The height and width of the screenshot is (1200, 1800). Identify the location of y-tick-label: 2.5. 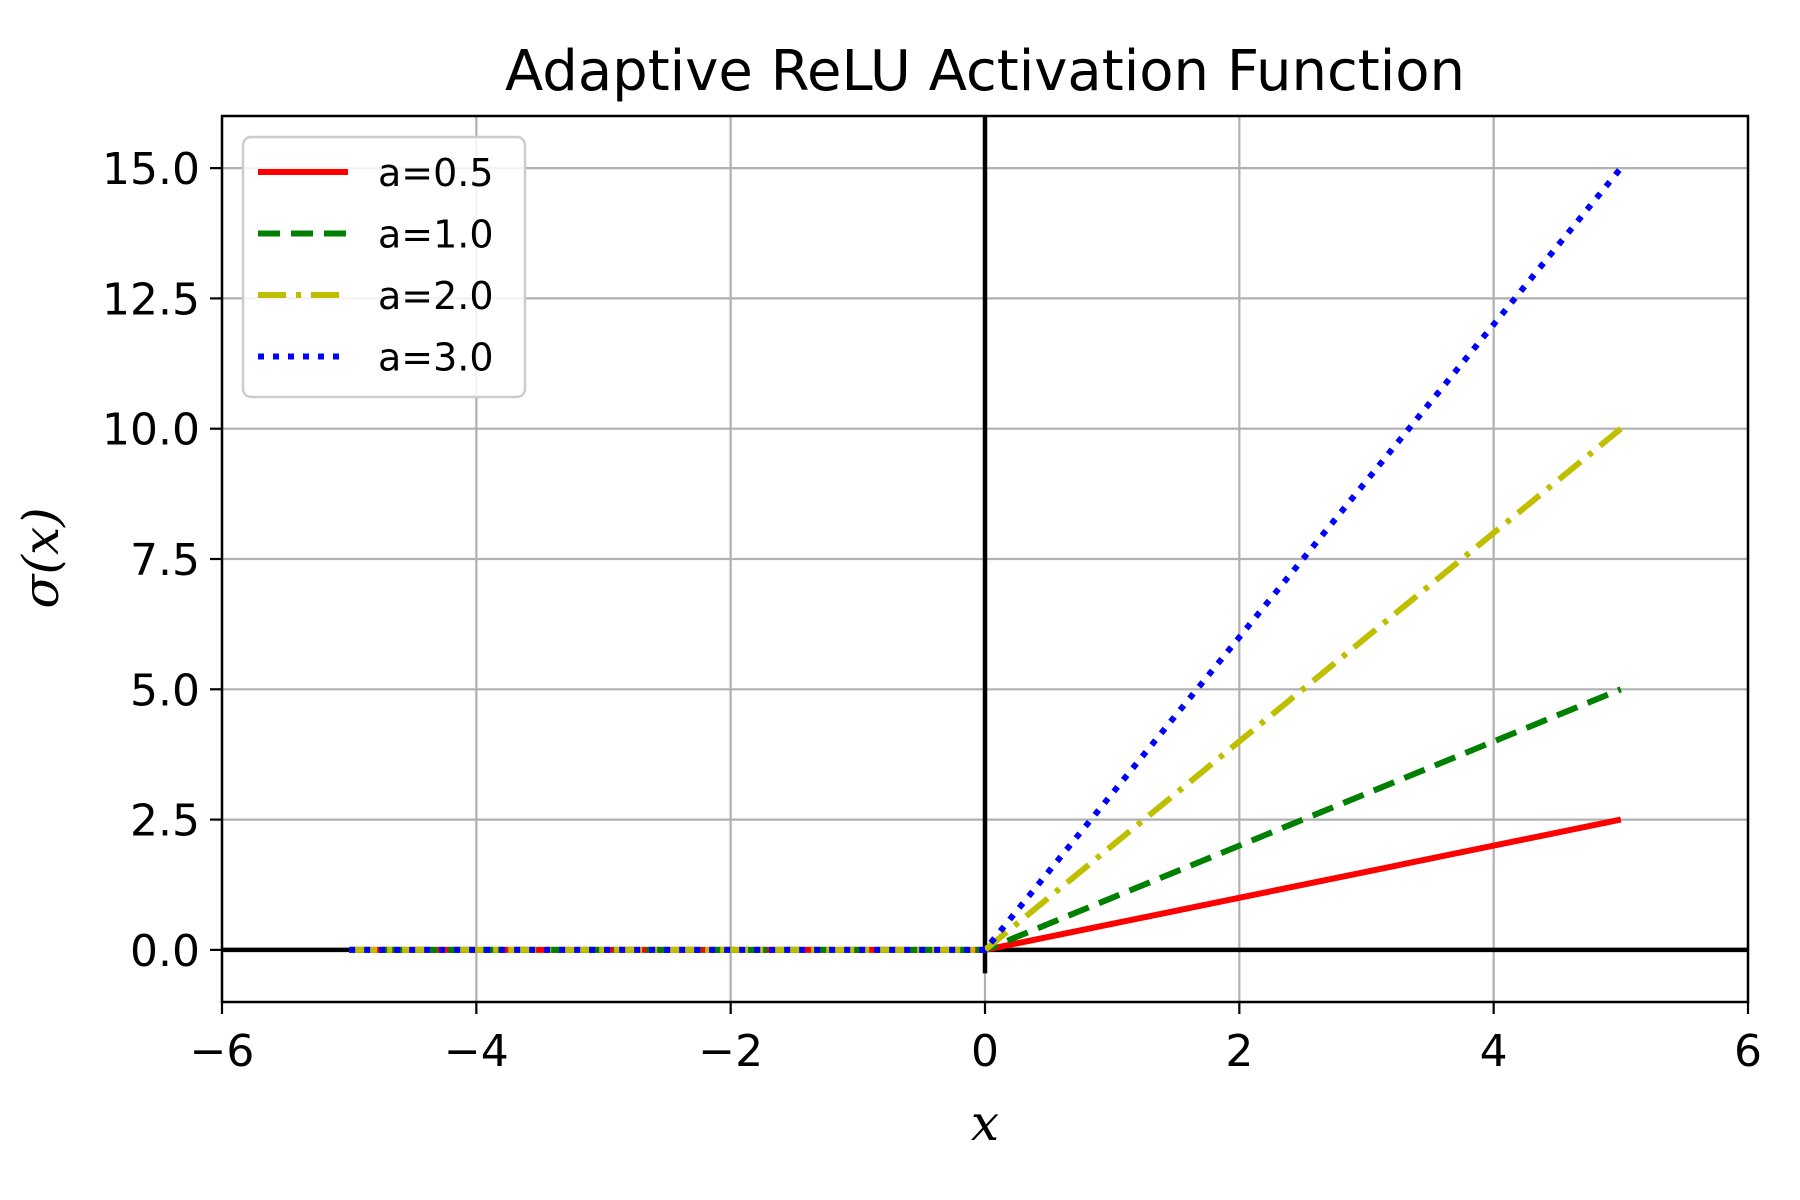
(165, 821).